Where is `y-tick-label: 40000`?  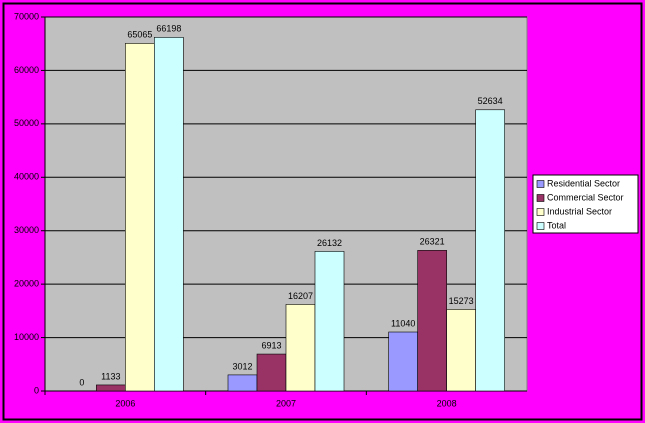 y-tick-label: 40000 is located at coordinates (26, 177).